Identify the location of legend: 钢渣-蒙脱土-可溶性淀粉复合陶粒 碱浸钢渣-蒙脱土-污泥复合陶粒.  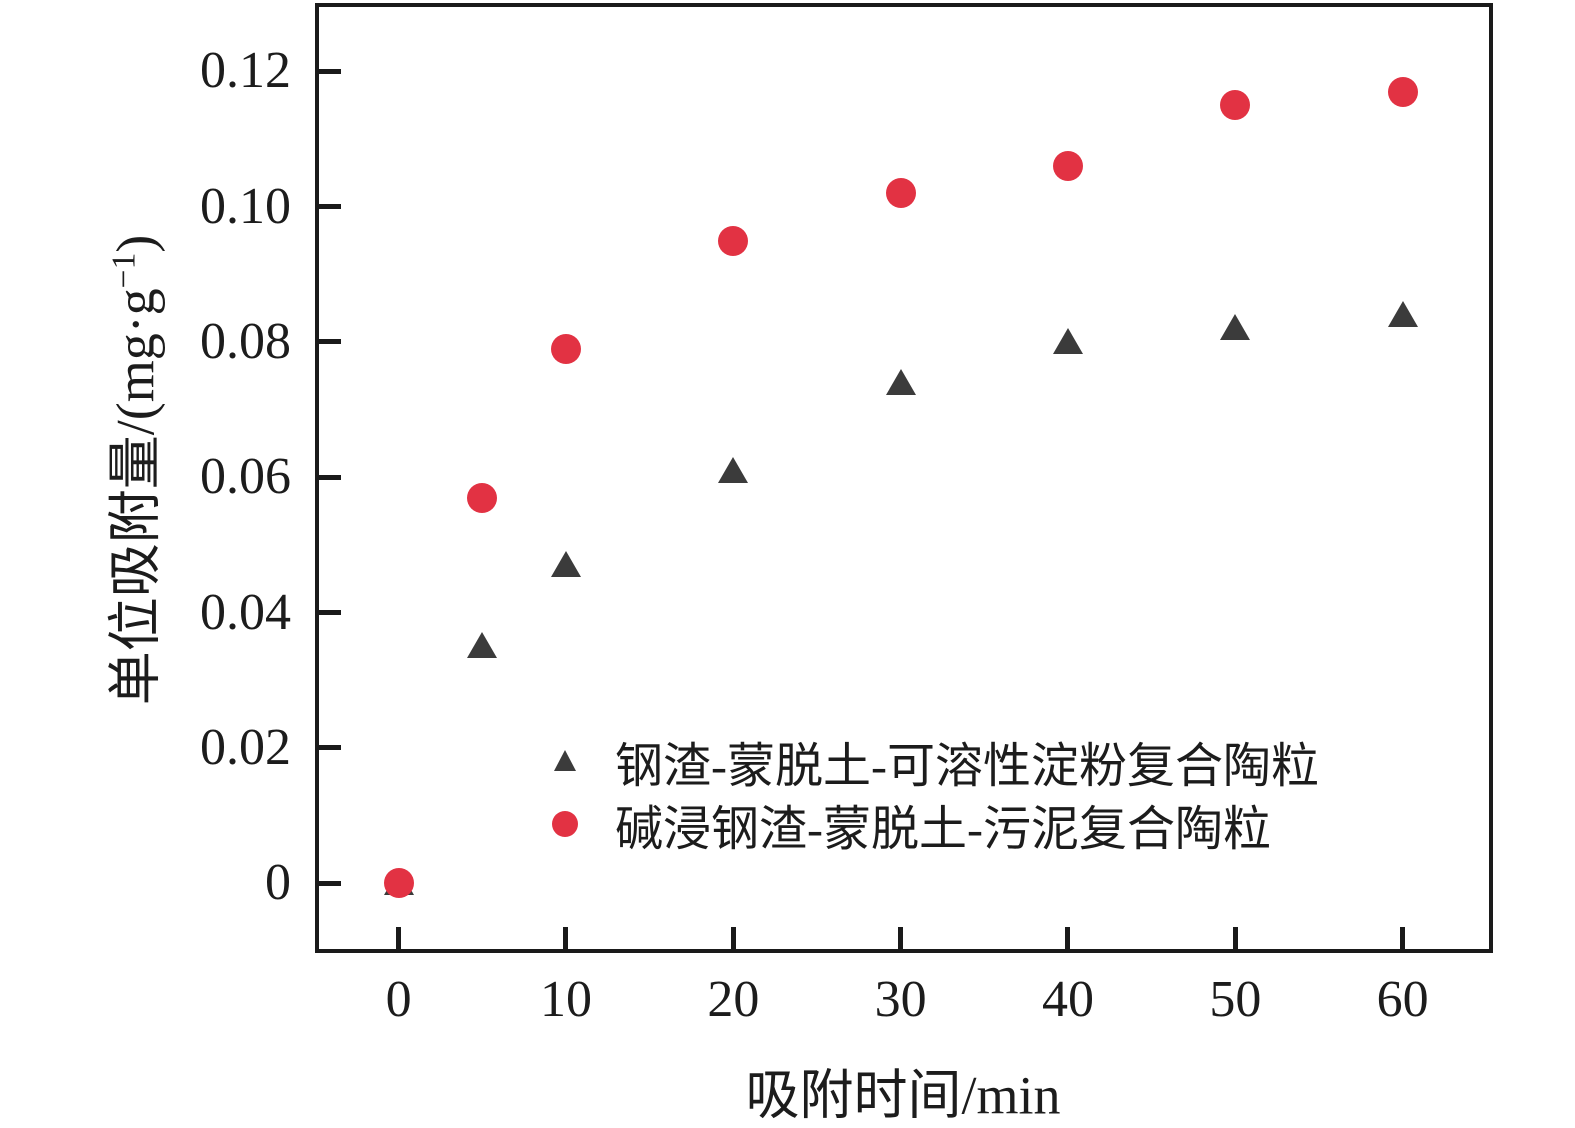
(931, 792).